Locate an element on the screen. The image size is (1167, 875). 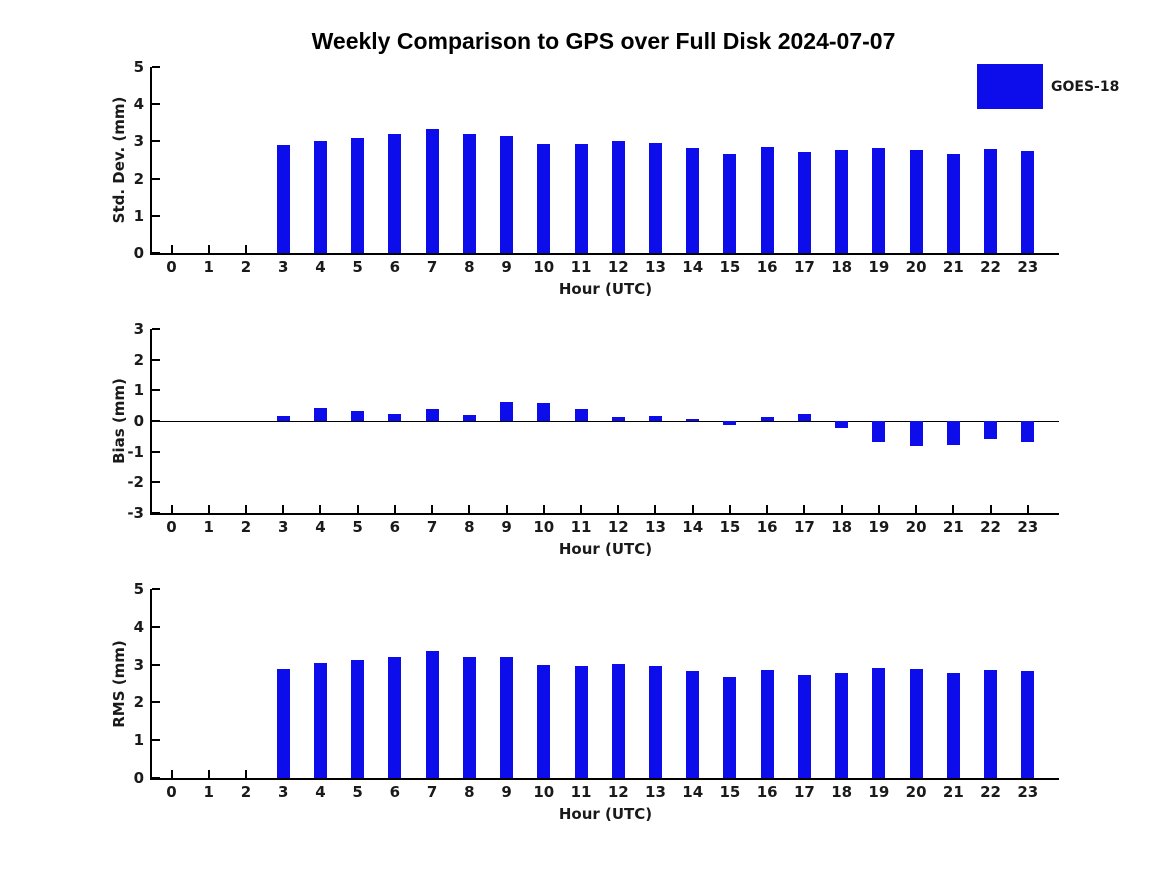
x-tick-label: 1 is located at coordinates (208, 267).